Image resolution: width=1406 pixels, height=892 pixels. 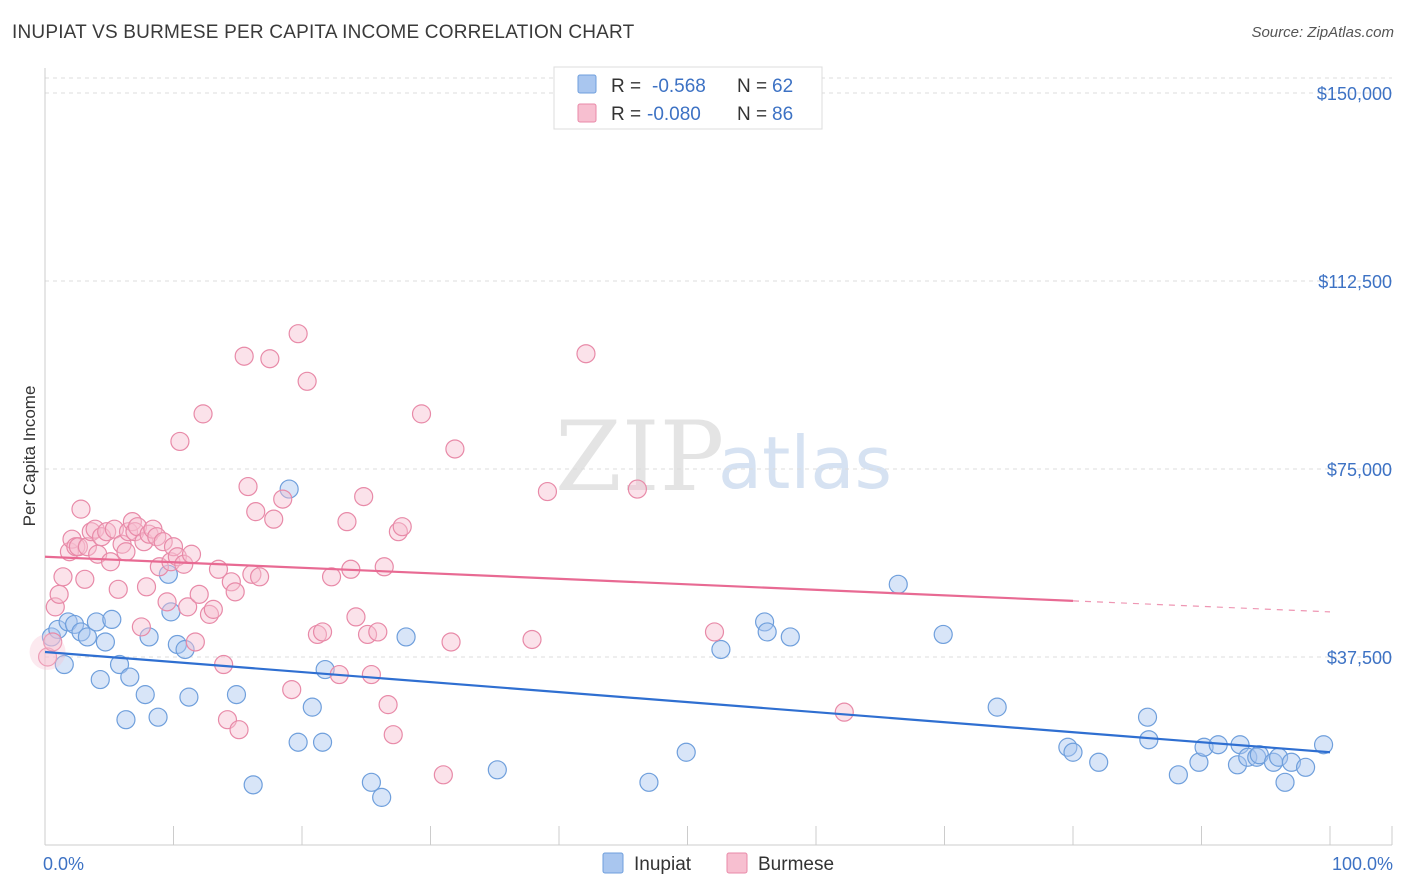 What do you see at coordinates (663, 864) in the screenshot?
I see `bottom-legend-label-inupiat: Inupiat` at bounding box center [663, 864].